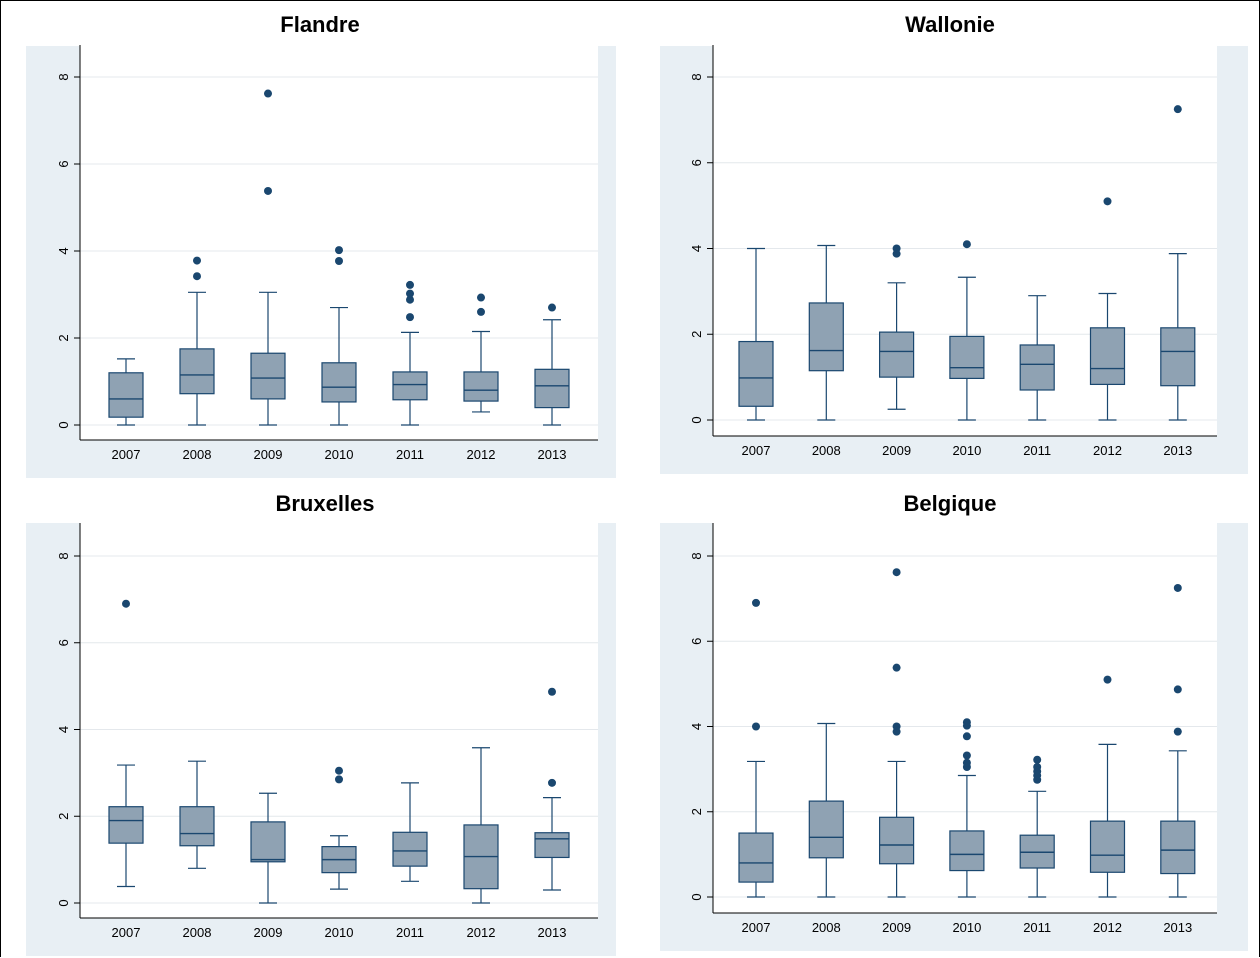 This screenshot has width=1260, height=958. Describe the element at coordinates (950, 24) in the screenshot. I see `panel-title-wallonie: Wallonie` at that location.